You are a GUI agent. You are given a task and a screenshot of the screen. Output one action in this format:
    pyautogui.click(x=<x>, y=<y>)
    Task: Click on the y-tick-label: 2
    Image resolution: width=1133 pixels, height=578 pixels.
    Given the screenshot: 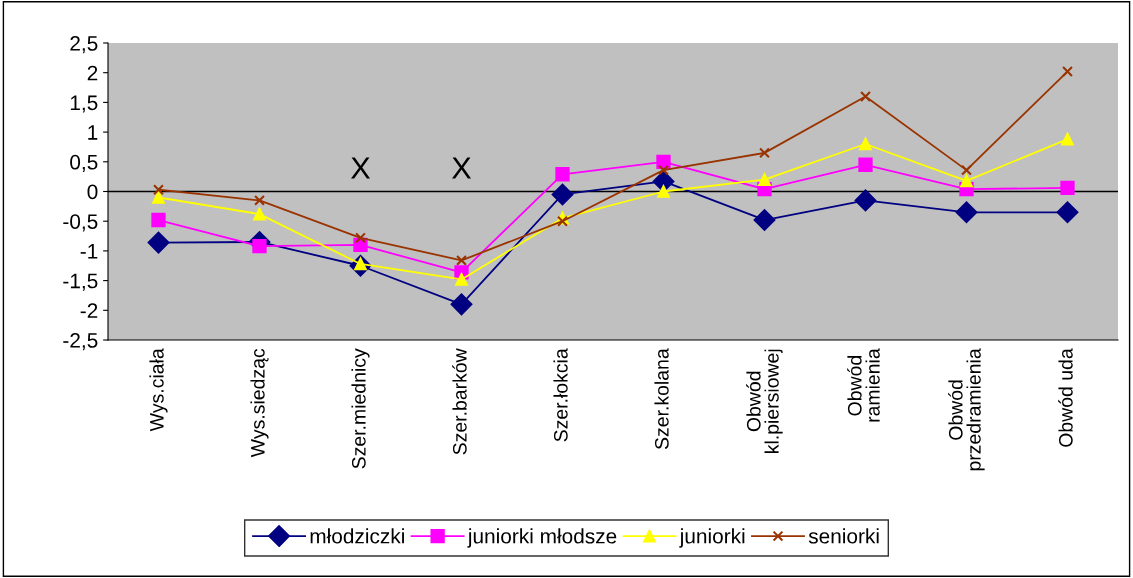 What is the action you would take?
    pyautogui.click(x=92, y=73)
    